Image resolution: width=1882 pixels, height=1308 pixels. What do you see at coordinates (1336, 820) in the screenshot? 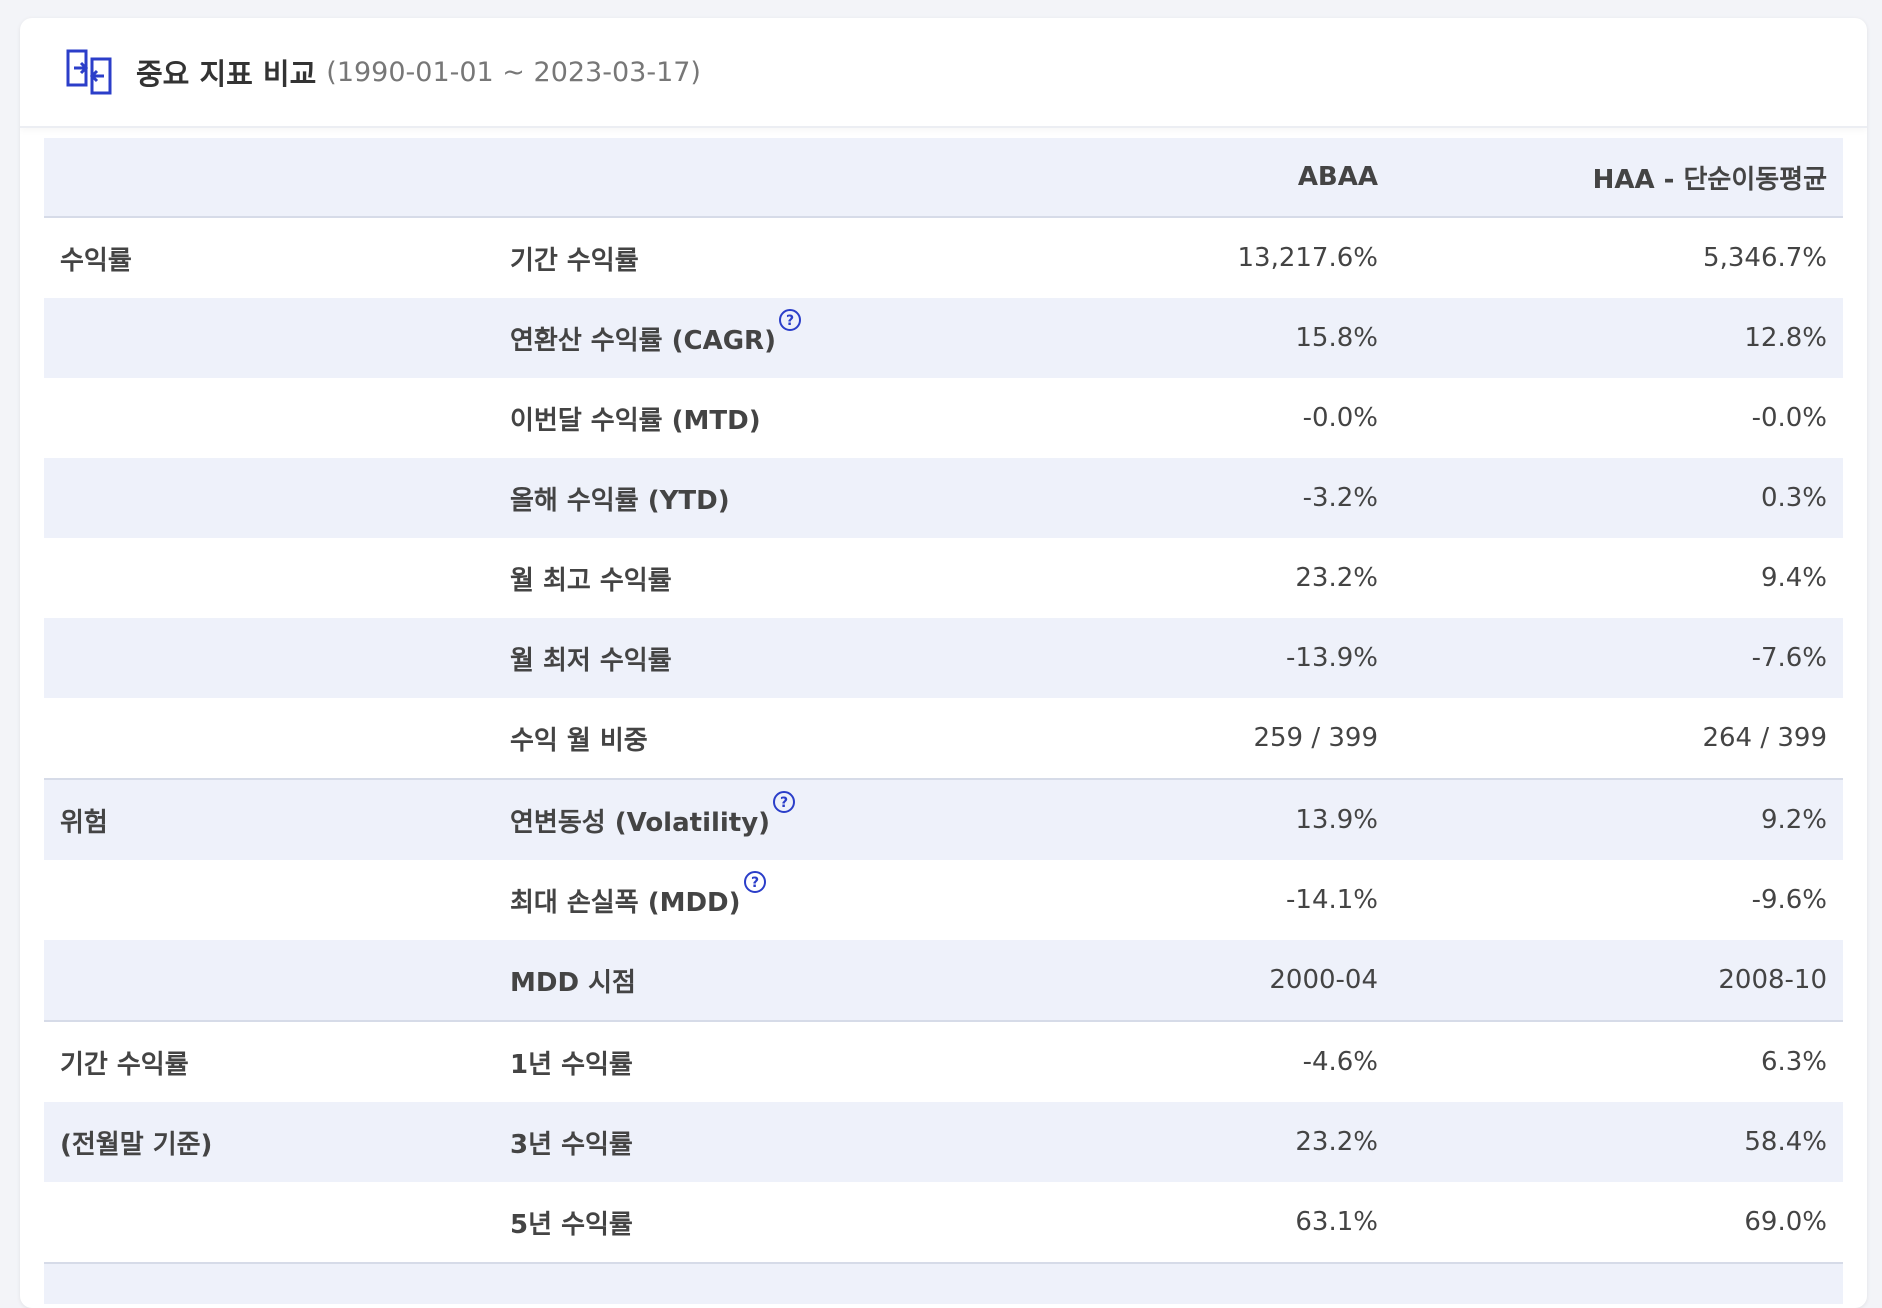
I see `abaa-value: 13.9%` at bounding box center [1336, 820].